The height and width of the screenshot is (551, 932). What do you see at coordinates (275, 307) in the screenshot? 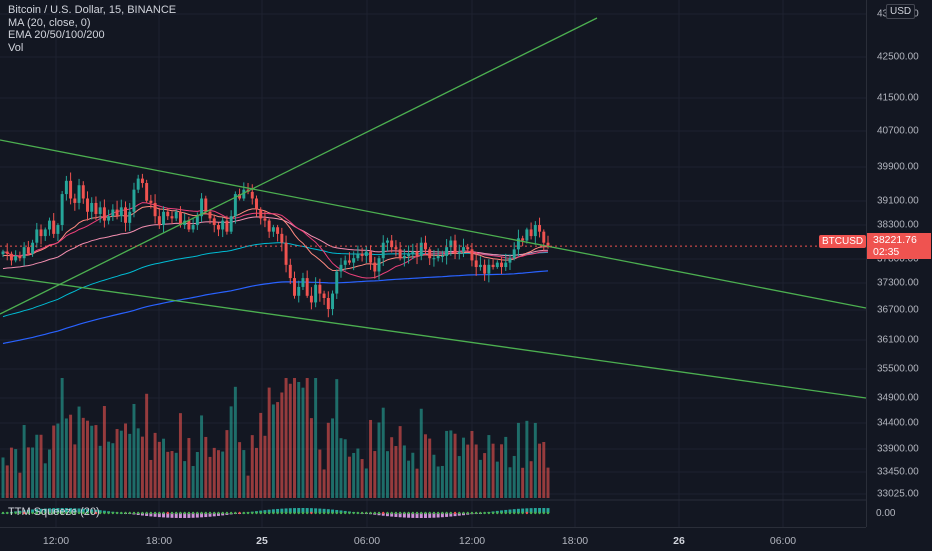
I see `ema-200-line` at bounding box center [275, 307].